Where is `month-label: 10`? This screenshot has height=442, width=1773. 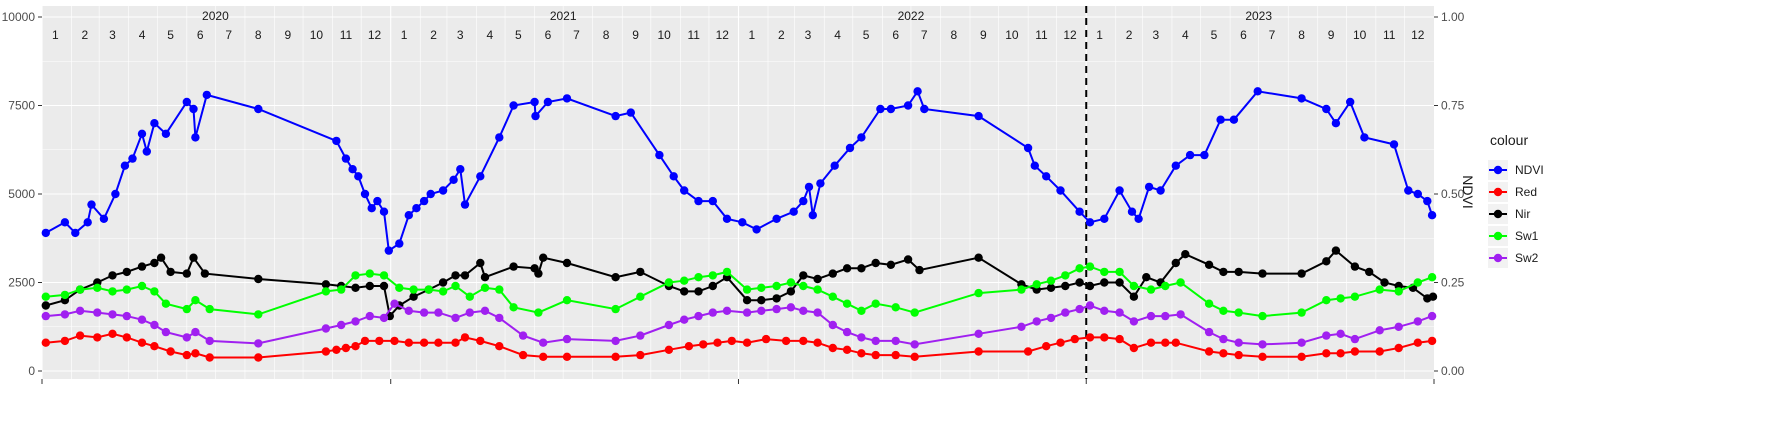
month-label: 10 is located at coordinates (1012, 35).